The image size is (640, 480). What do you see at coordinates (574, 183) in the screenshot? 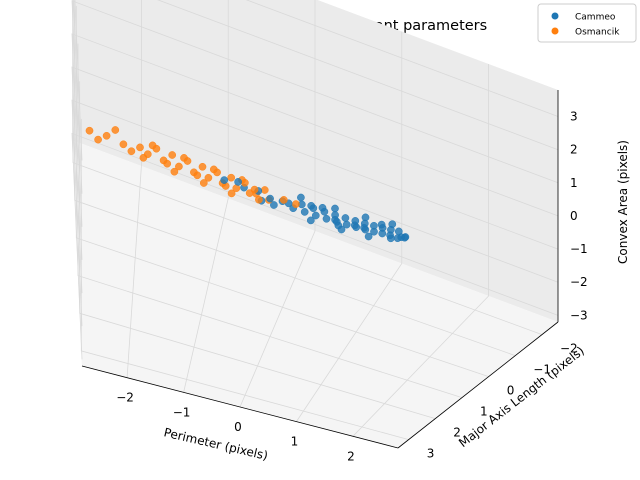
I see `z-tick-label: 1` at bounding box center [574, 183].